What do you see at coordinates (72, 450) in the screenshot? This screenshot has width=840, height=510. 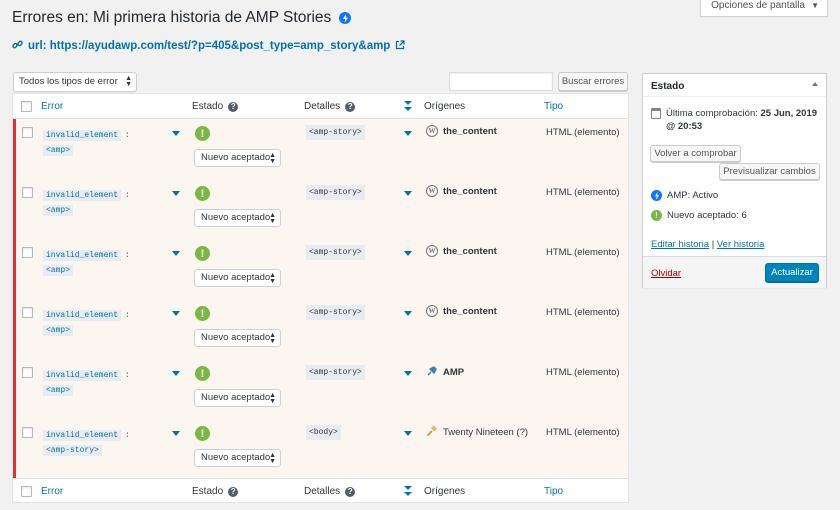 I see `error-node-name: <amp-story>` at bounding box center [72, 450].